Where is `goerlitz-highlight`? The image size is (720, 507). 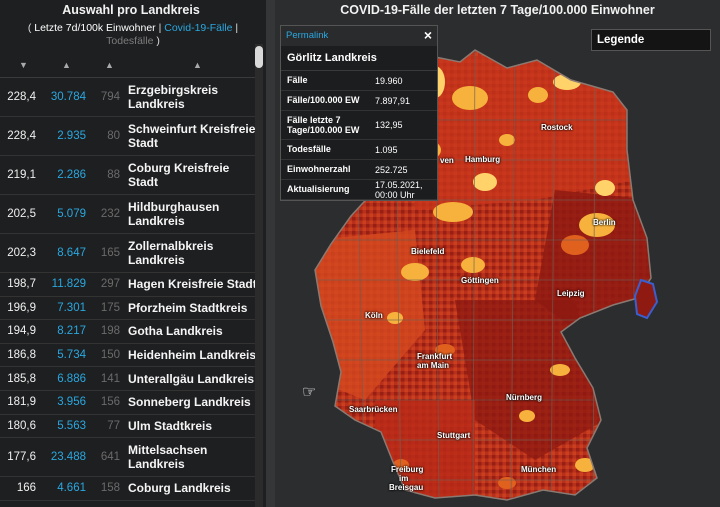 goerlitz-highlight is located at coordinates (646, 299).